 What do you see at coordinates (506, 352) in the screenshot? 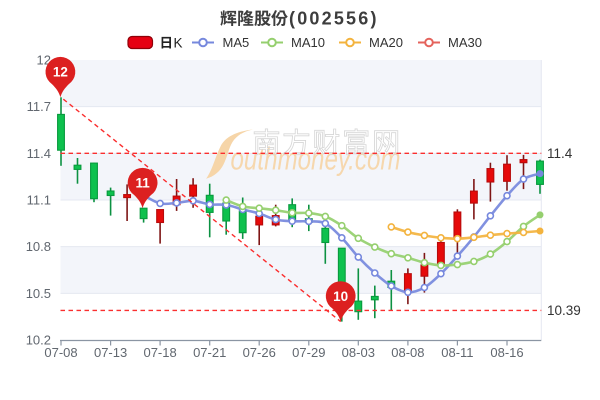
I see `svg-text: 08-16` at bounding box center [506, 352].